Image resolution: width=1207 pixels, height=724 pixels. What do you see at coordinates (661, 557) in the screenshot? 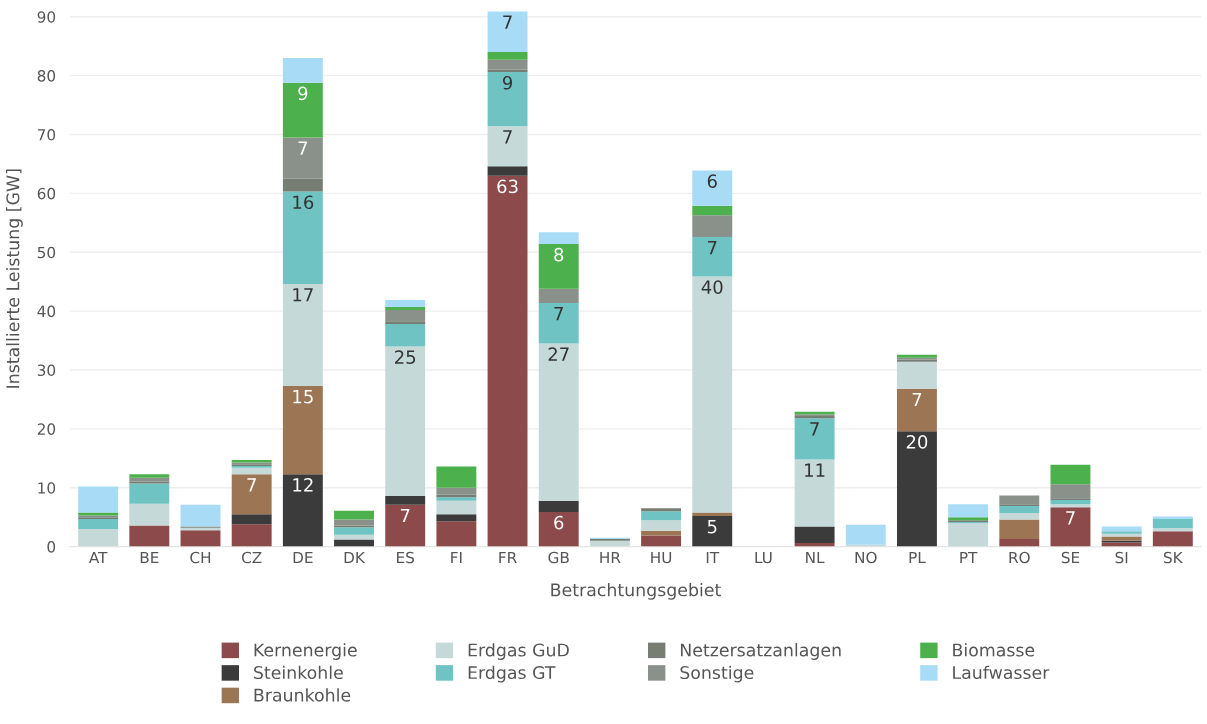
I see `x-tick-label: HU` at bounding box center [661, 557].